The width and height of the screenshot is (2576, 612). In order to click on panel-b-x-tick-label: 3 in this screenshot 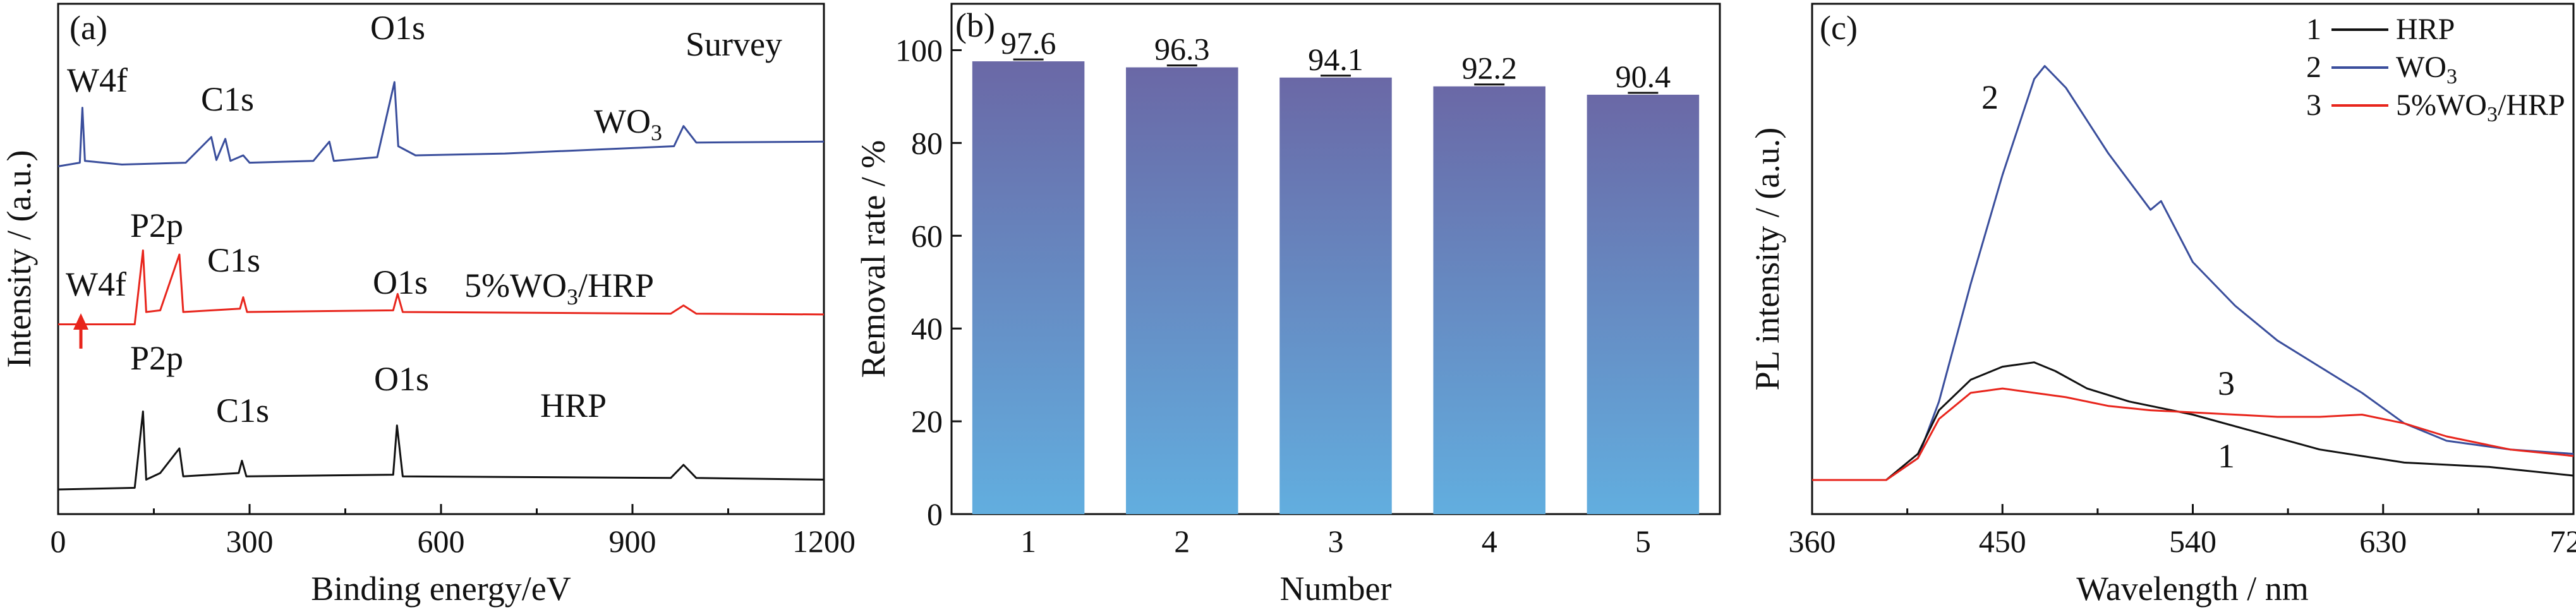, I will do `click(1336, 541)`.